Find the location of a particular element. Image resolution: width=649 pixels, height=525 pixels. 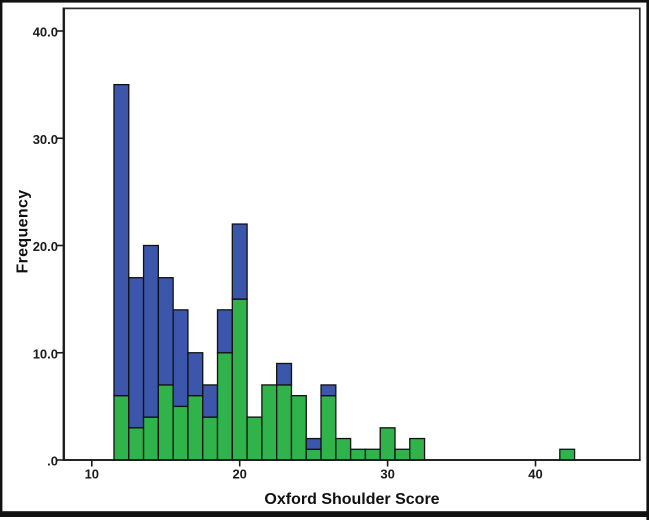

svg-text: Oxford Shoulder Score is located at coordinates (351, 499).